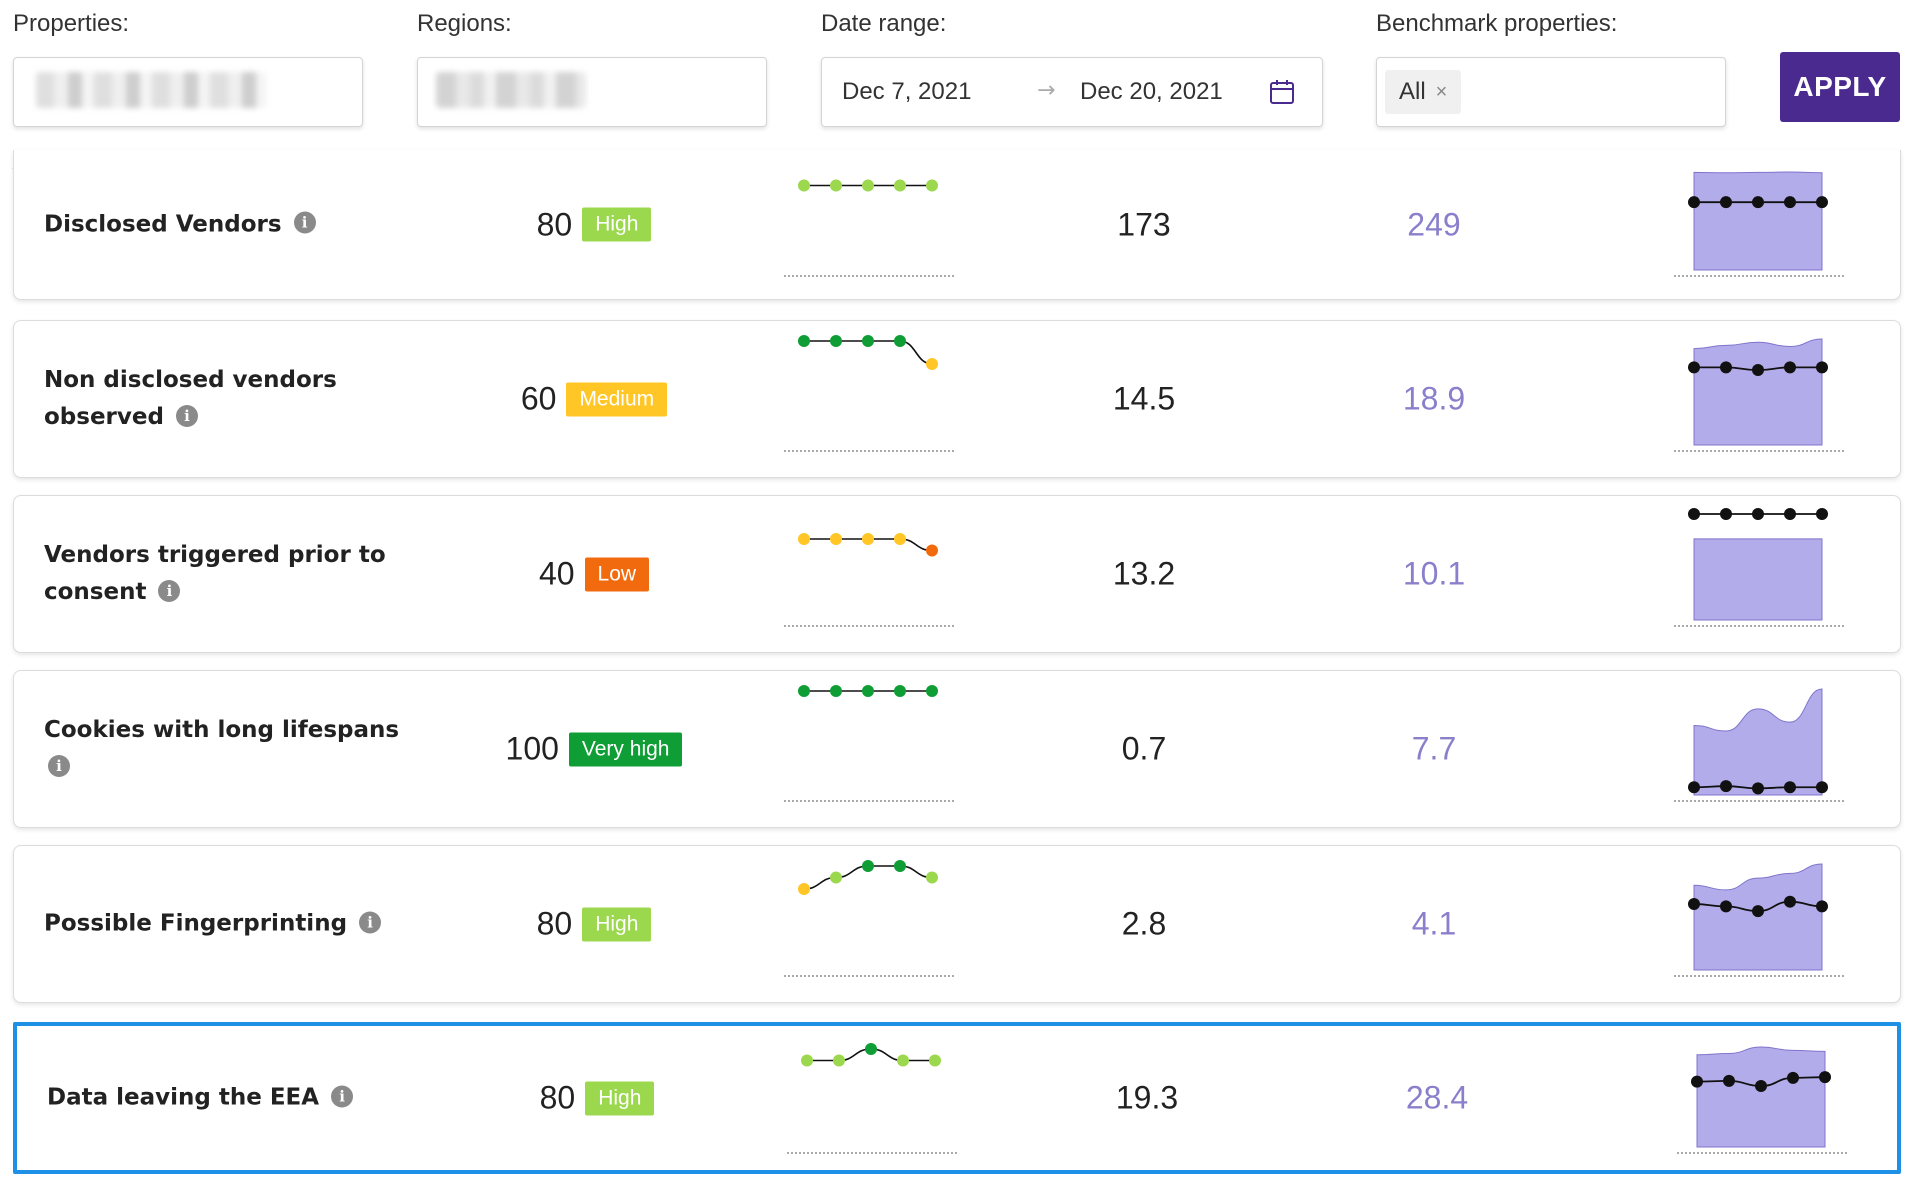  Describe the element at coordinates (556, 573) in the screenshot. I see `score-value: 40` at that location.